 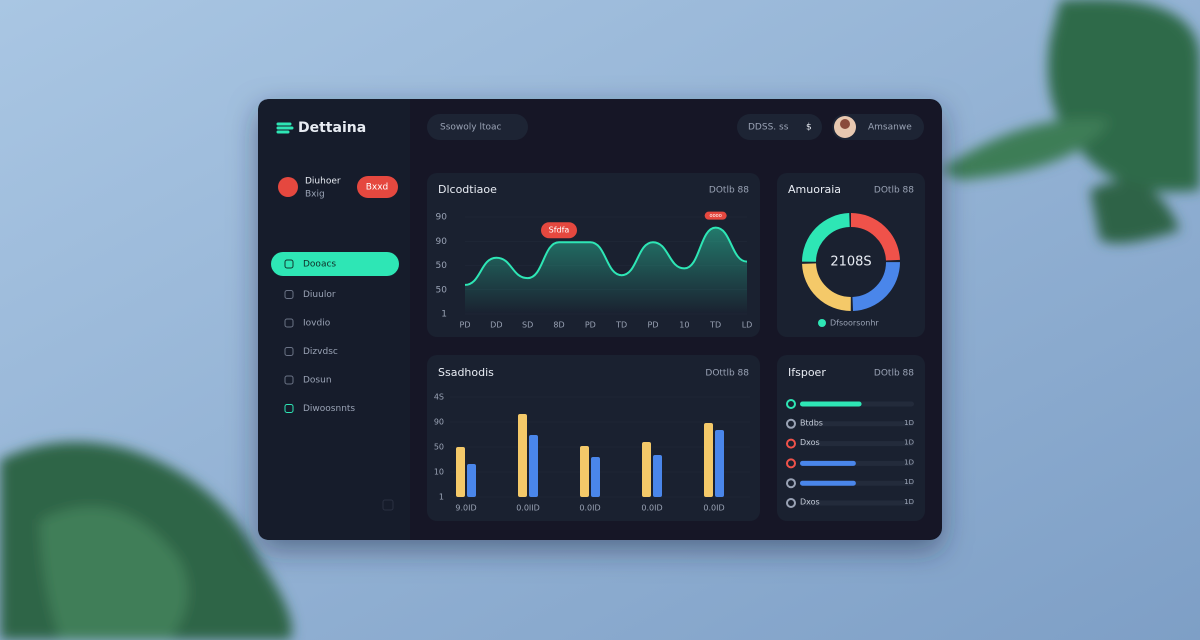 What do you see at coordinates (845, 124) in the screenshot?
I see `user-avatar-hair` at bounding box center [845, 124].